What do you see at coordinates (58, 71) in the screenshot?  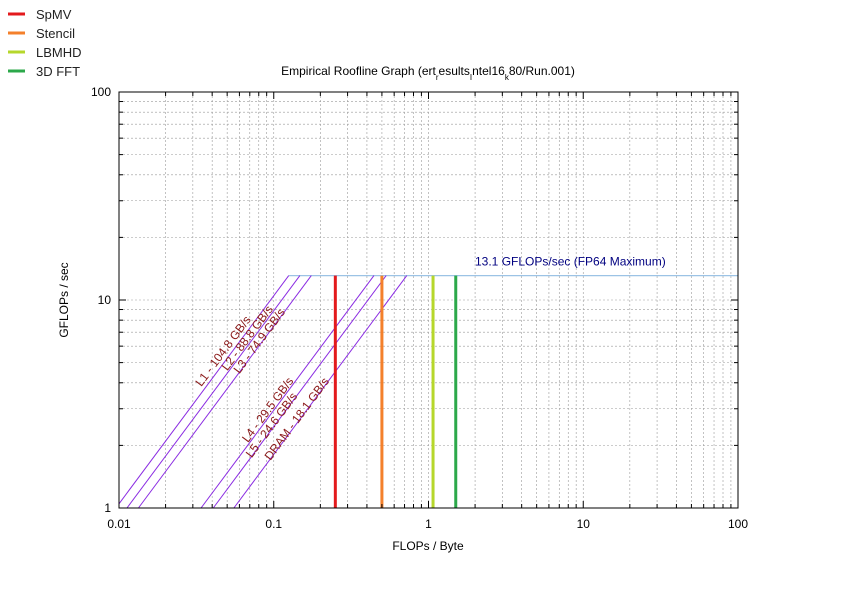 I see `legend-label: 3D FFT` at bounding box center [58, 71].